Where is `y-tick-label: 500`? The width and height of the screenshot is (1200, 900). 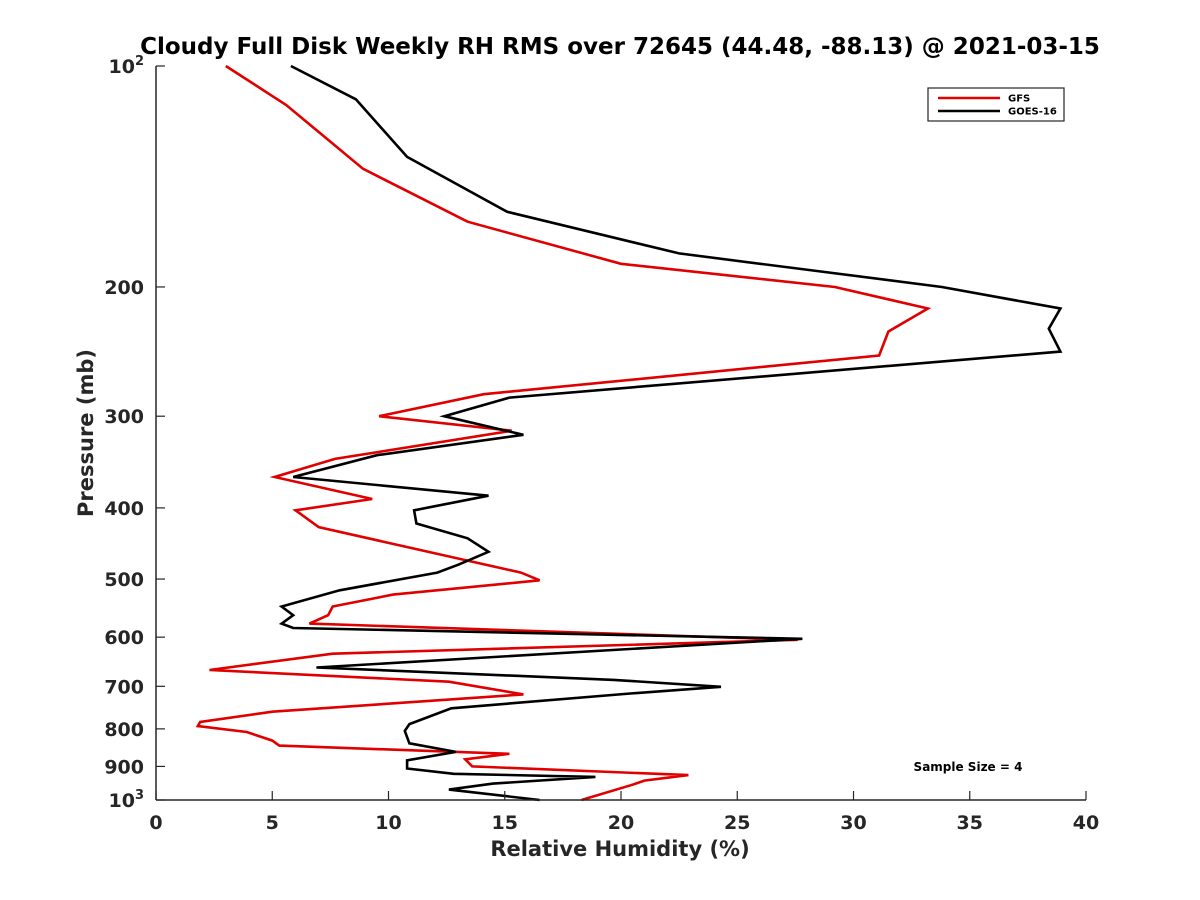
y-tick-label: 500 is located at coordinates (124, 580).